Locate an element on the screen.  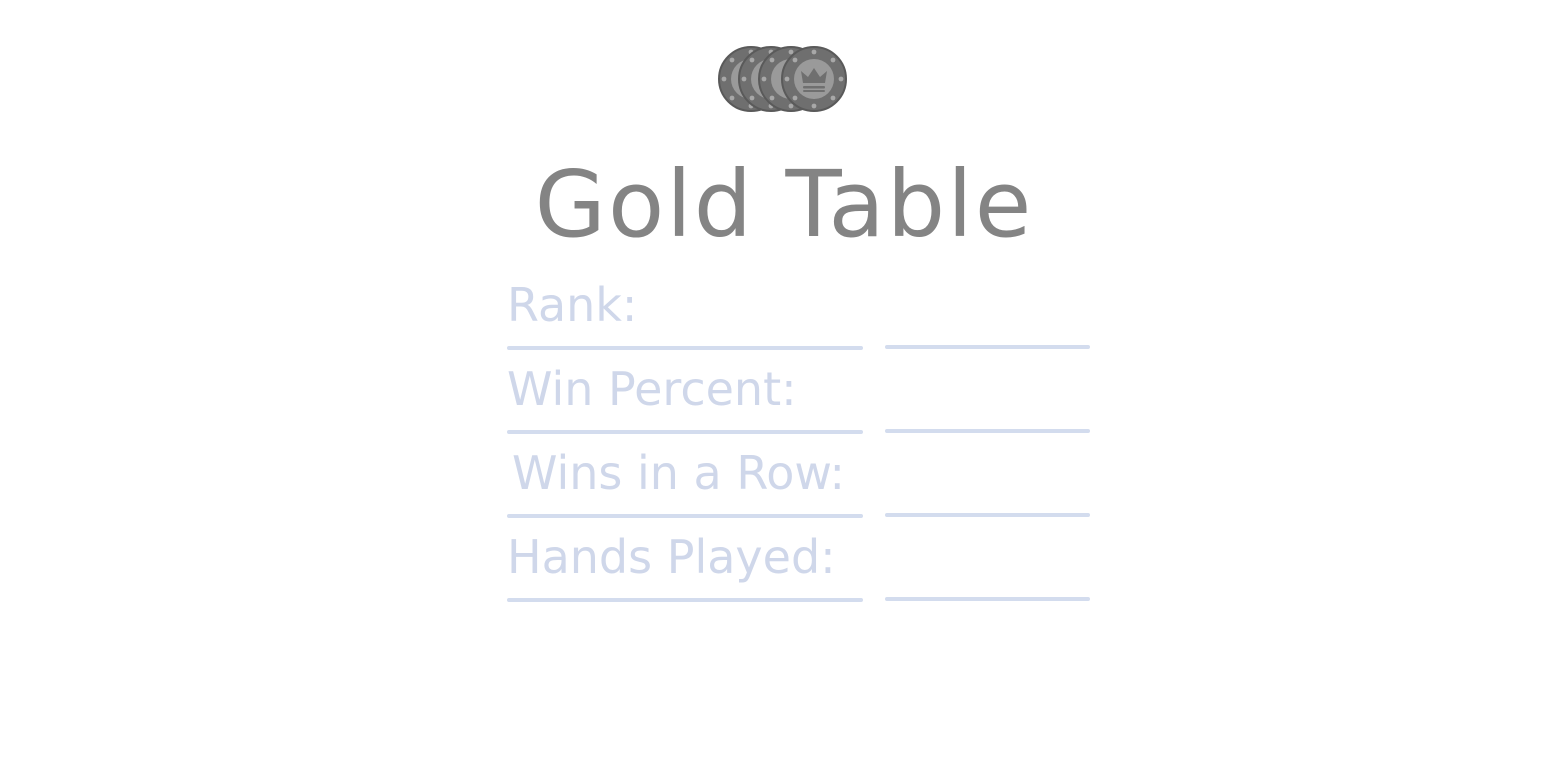
stat-row-rank: Rank: is located at coordinates (799, 314).